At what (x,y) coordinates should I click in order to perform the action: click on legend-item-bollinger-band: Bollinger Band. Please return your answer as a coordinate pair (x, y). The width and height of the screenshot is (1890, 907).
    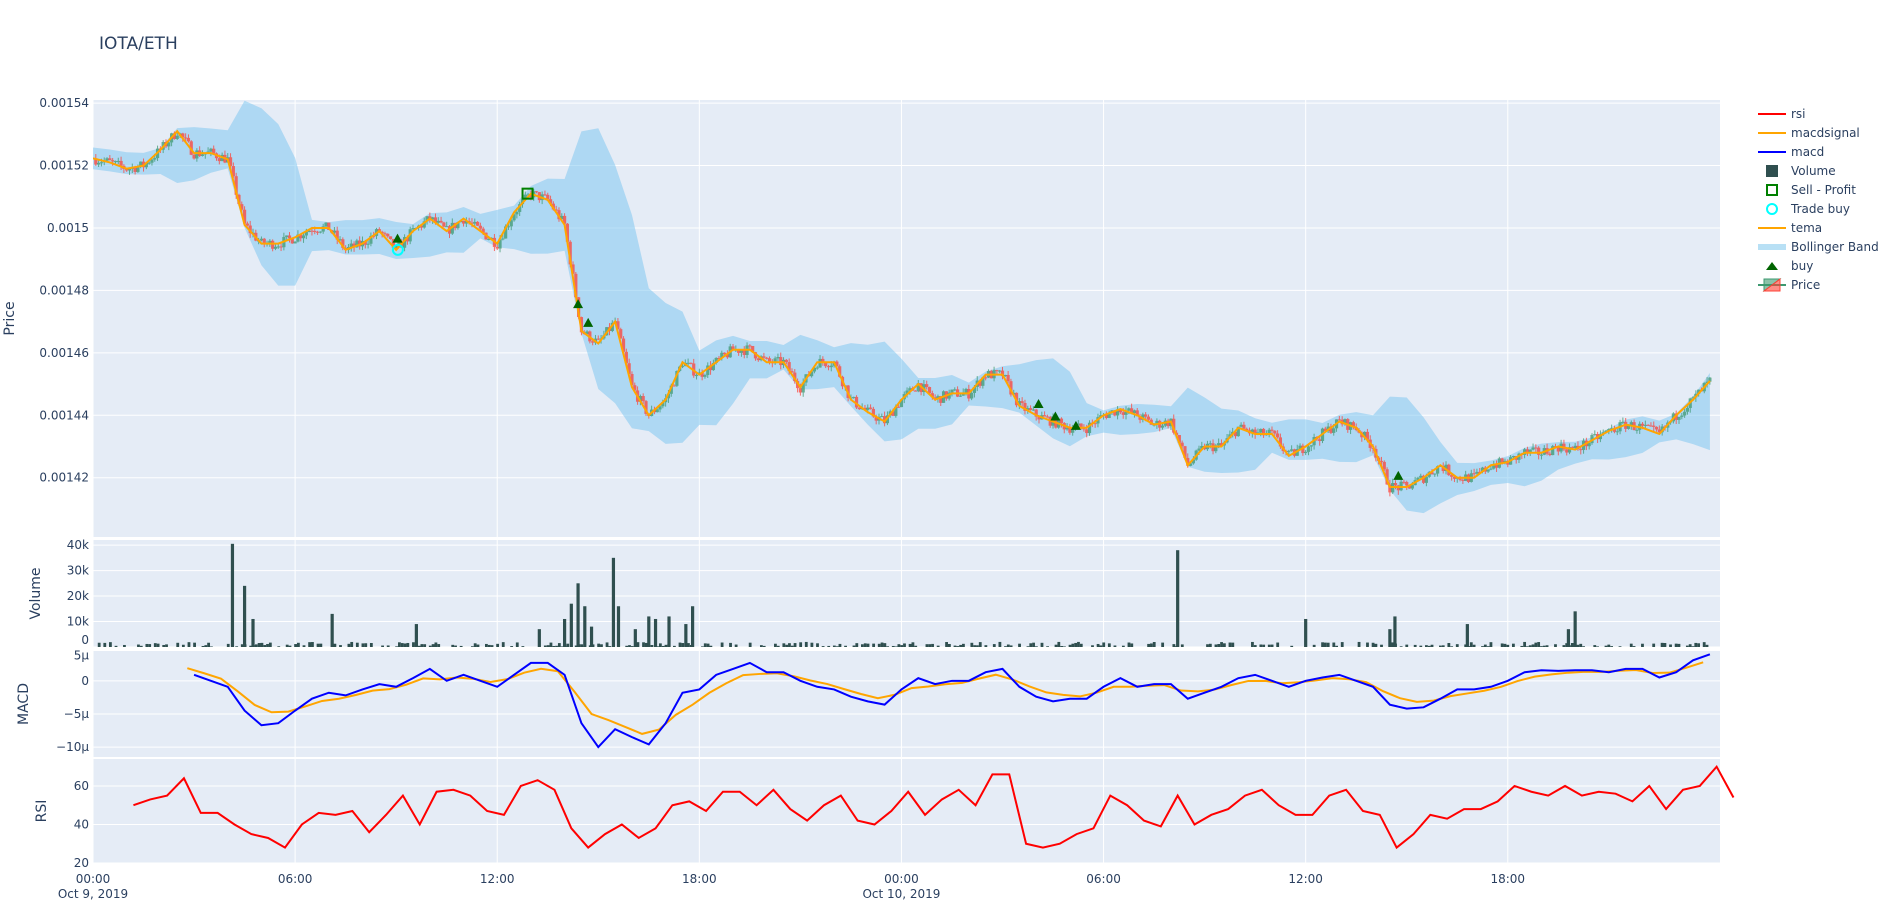
    Looking at the image, I should click on (1818, 247).